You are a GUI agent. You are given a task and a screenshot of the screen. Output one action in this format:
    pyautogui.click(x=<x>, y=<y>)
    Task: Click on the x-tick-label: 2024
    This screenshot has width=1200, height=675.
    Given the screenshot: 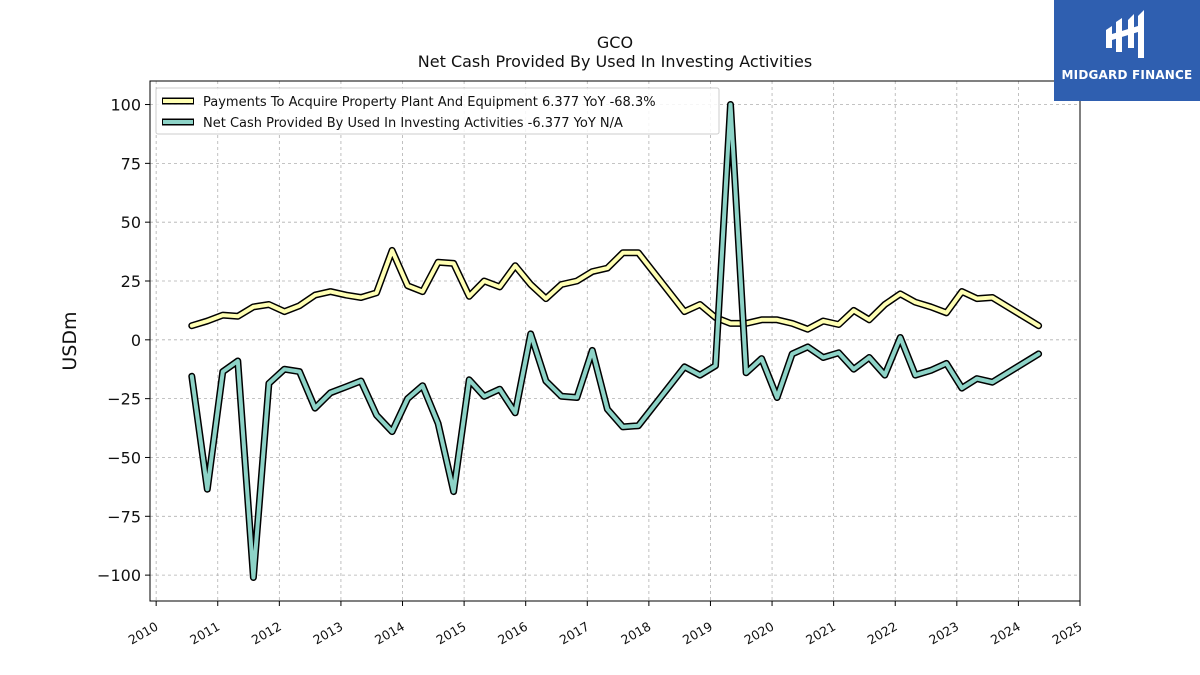 What is the action you would take?
    pyautogui.click(x=1005, y=633)
    